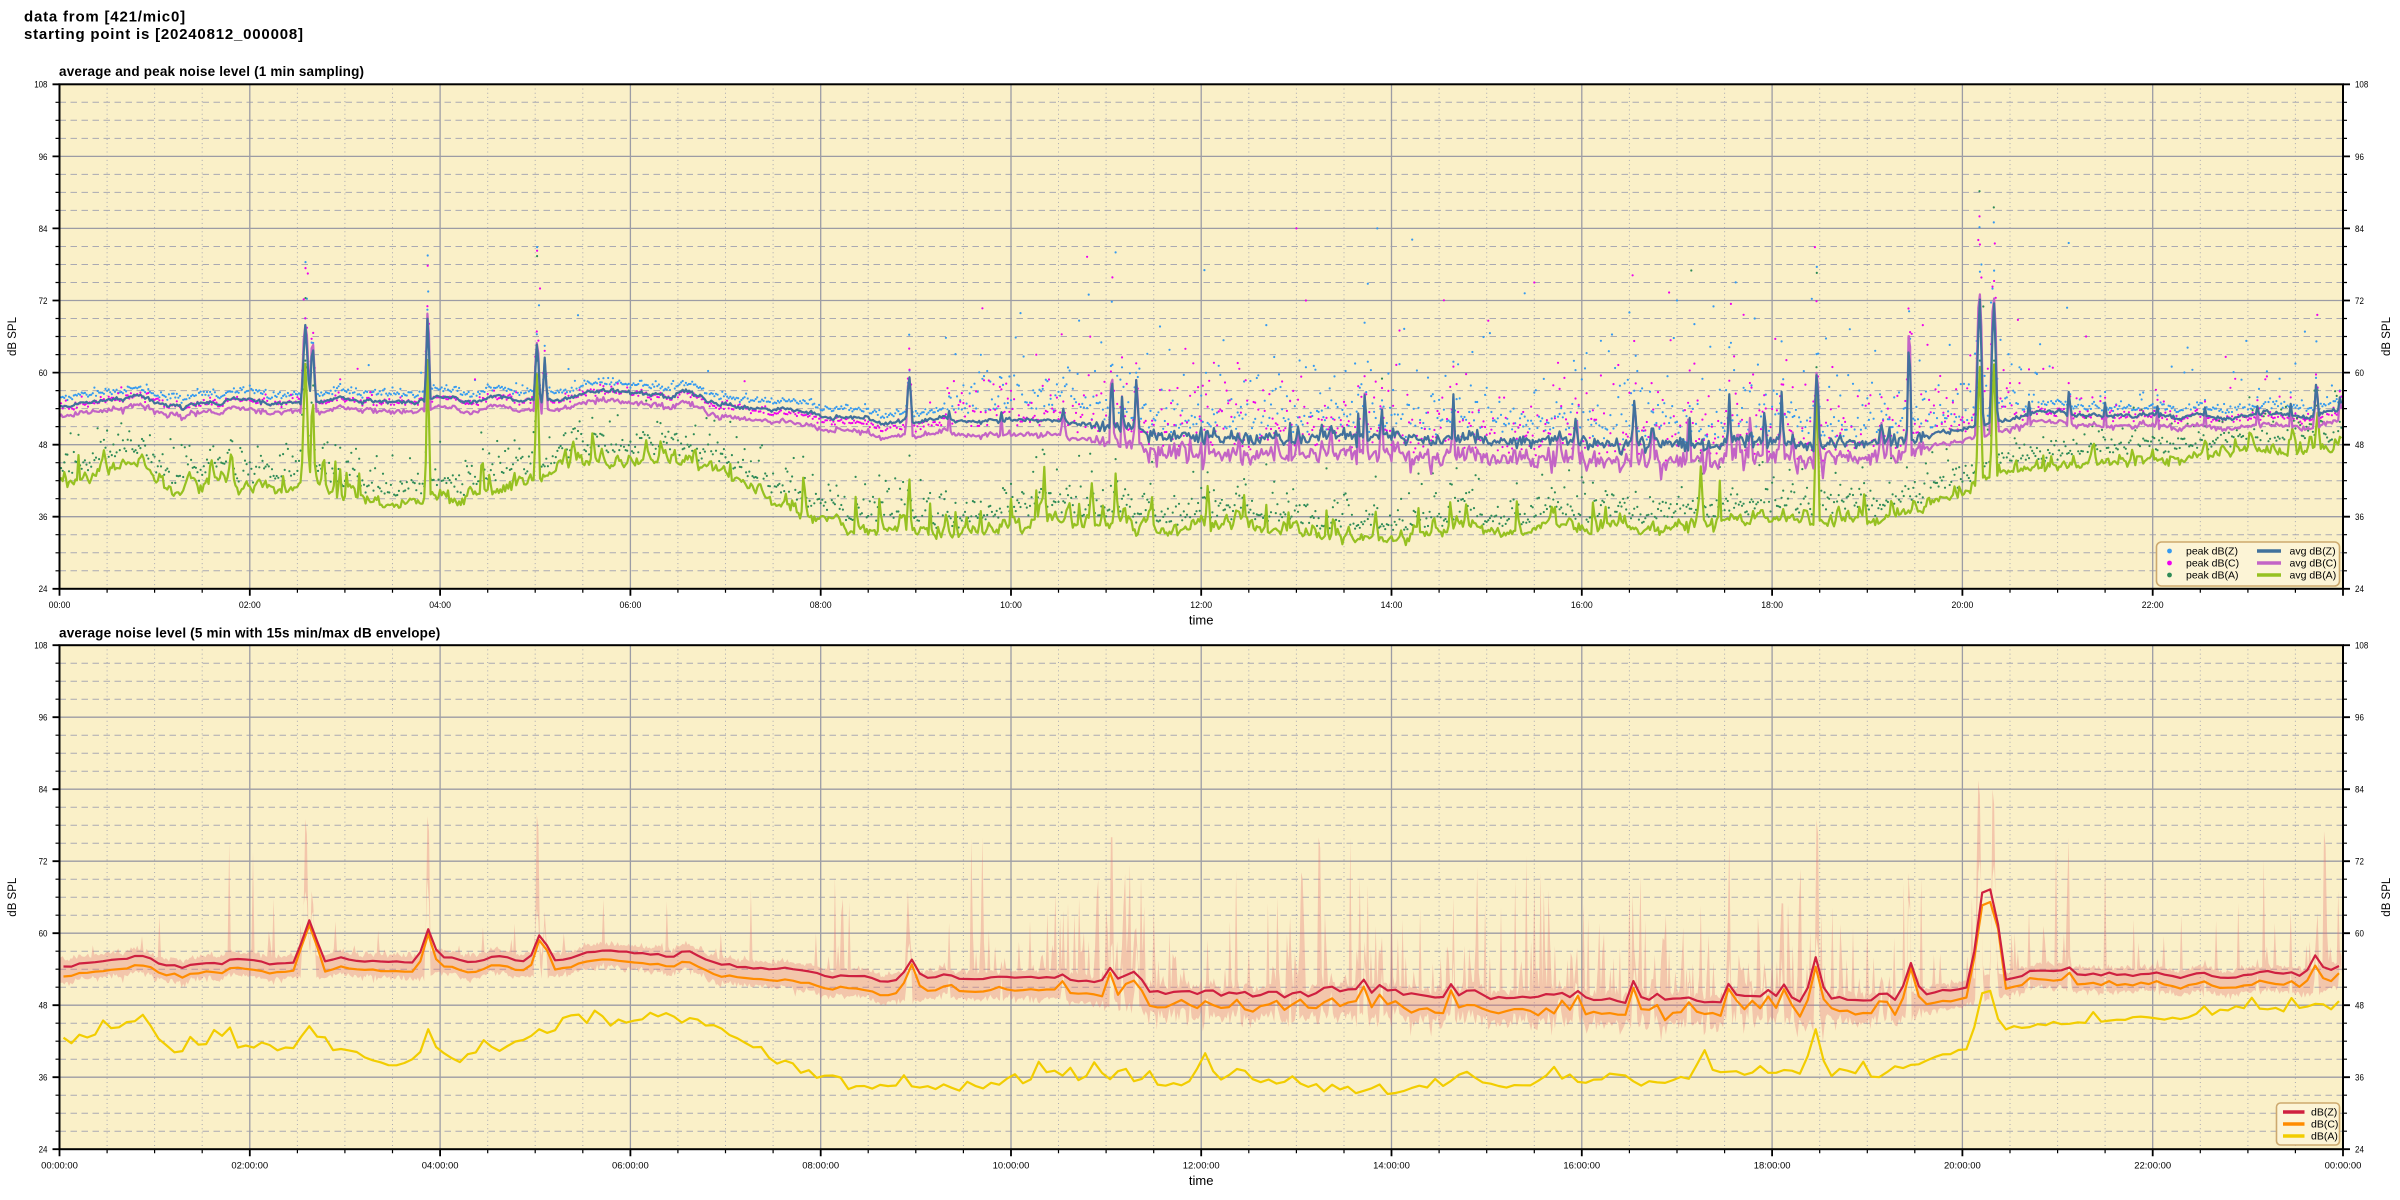  Describe the element at coordinates (1391, 1166) in the screenshot. I see `svg-text: 14:00:00` at that location.